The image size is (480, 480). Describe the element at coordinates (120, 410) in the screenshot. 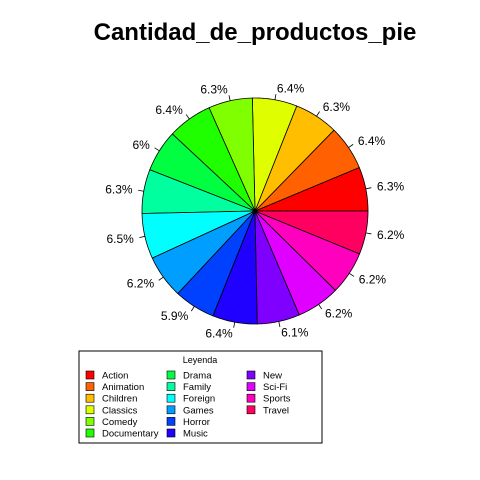

I see `legend-label-classics: Classics` at that location.